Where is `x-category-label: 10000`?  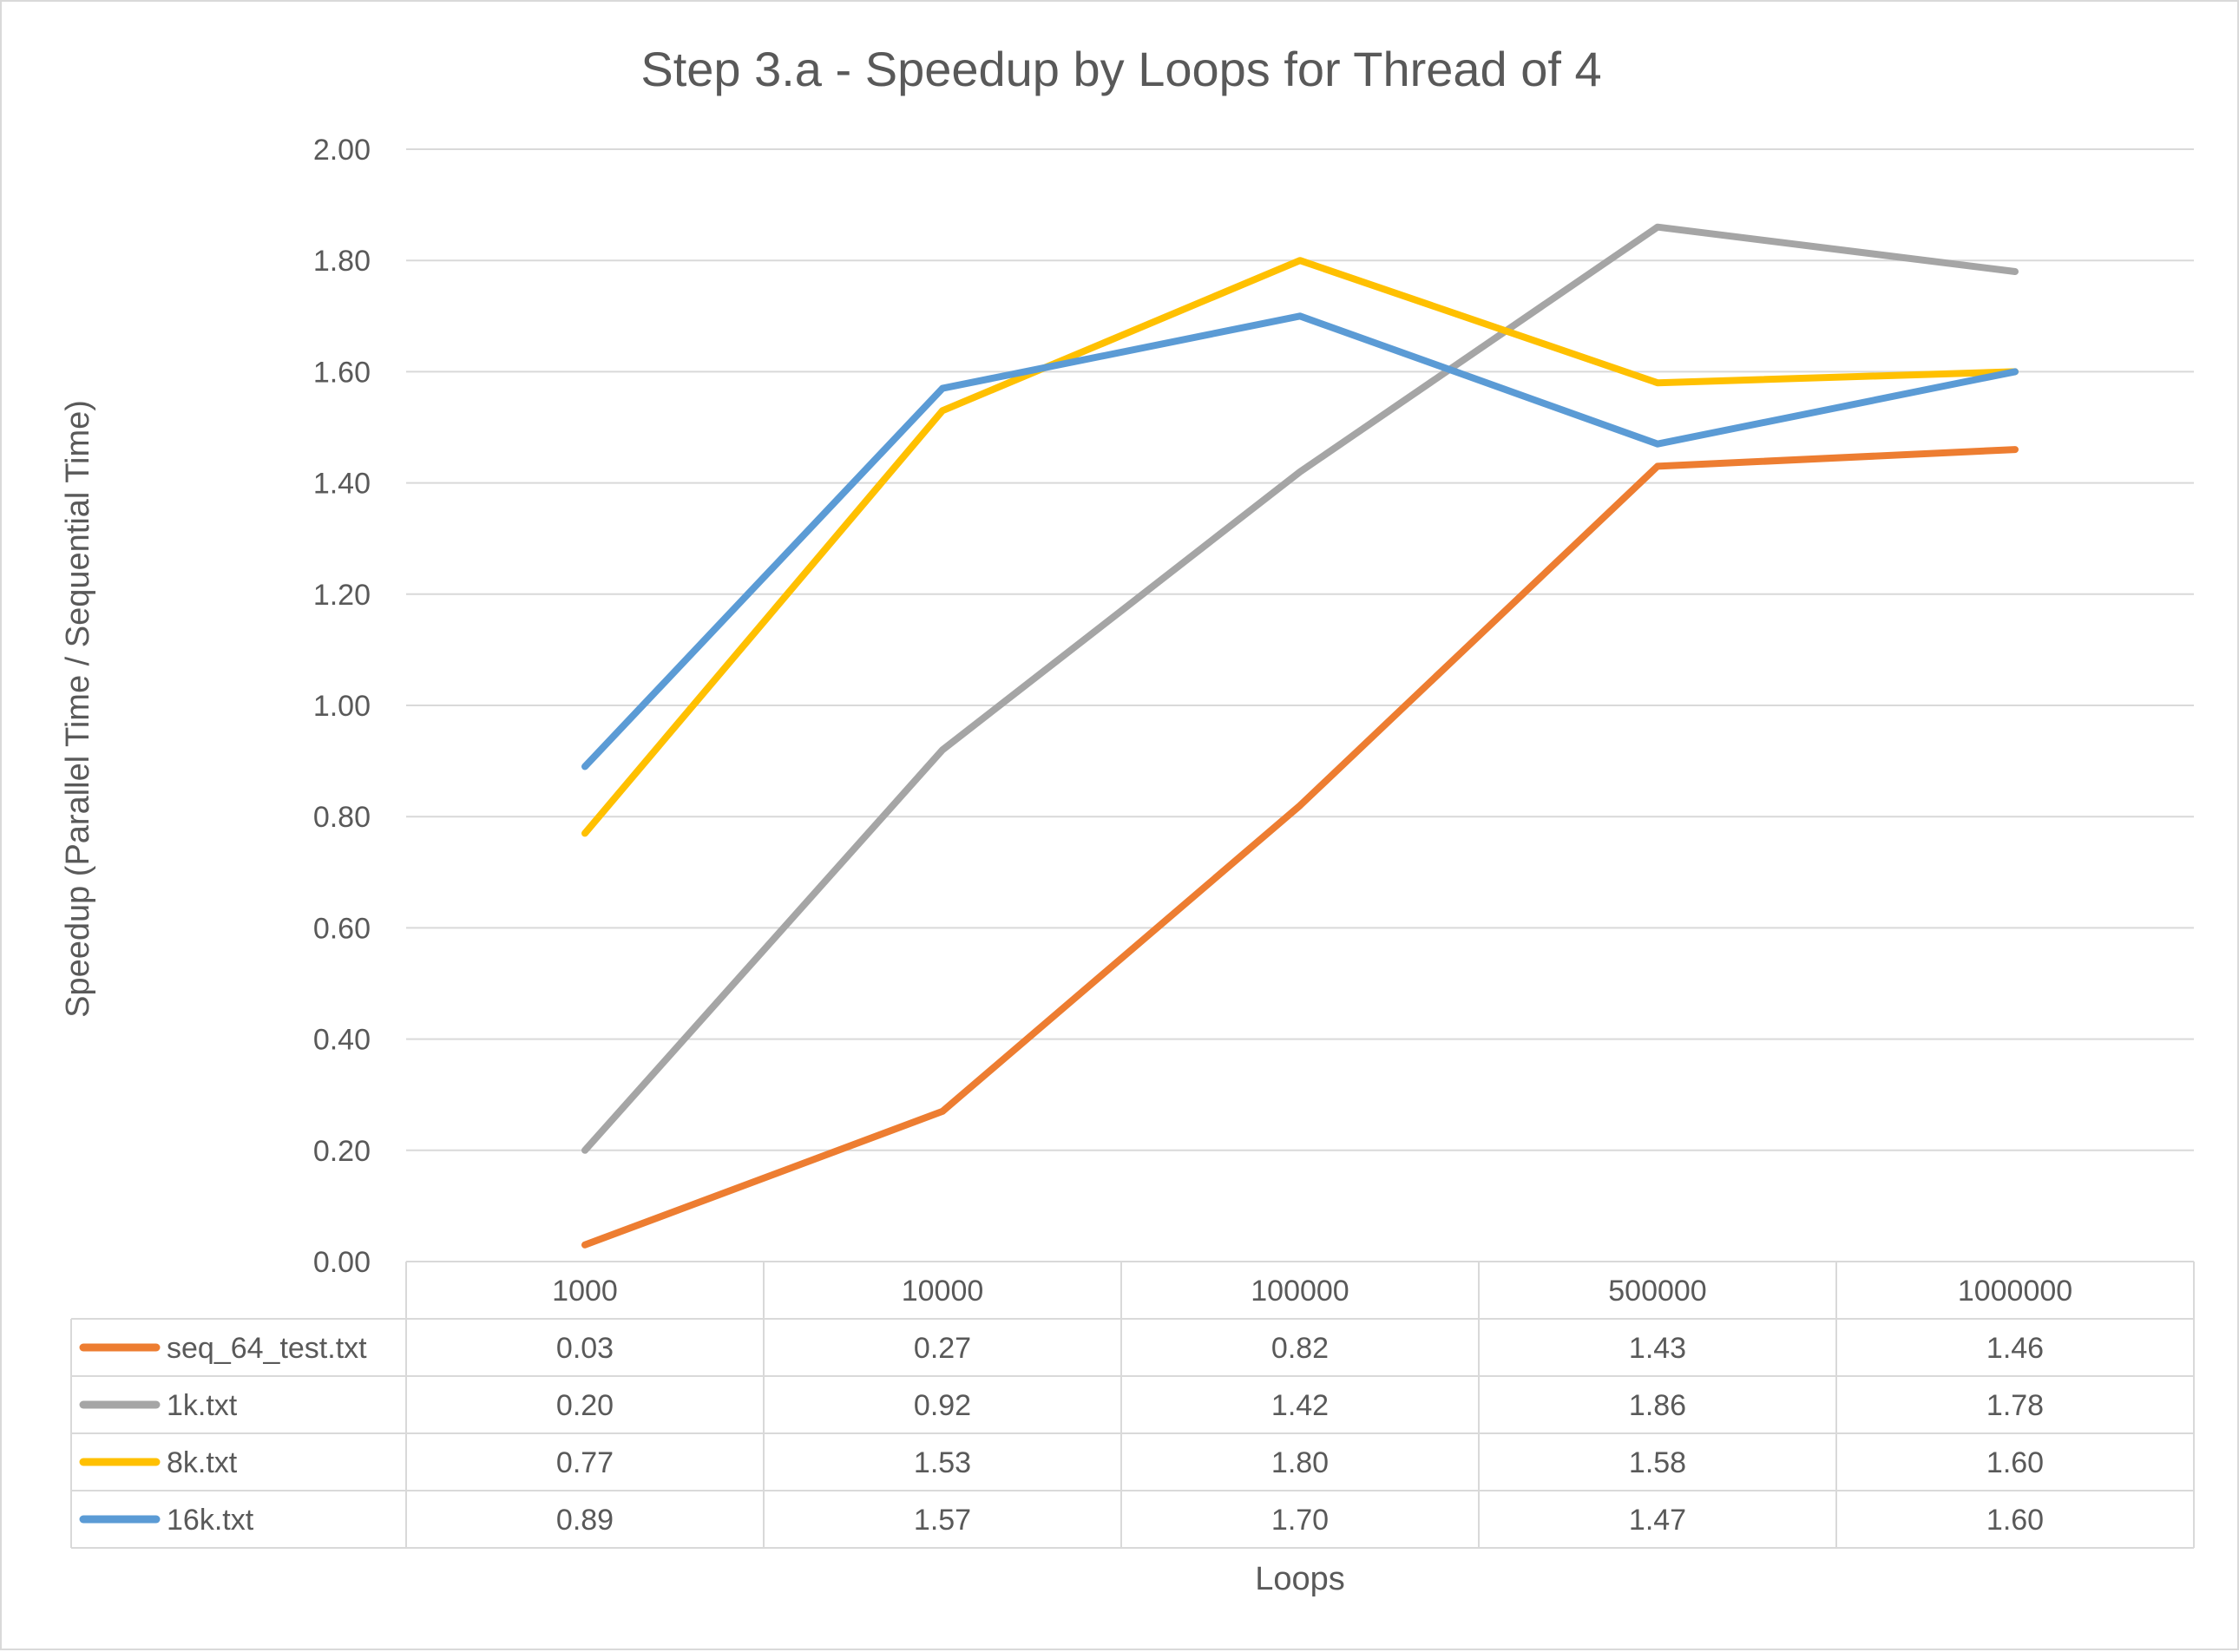
x-category-label: 10000 is located at coordinates (943, 1292).